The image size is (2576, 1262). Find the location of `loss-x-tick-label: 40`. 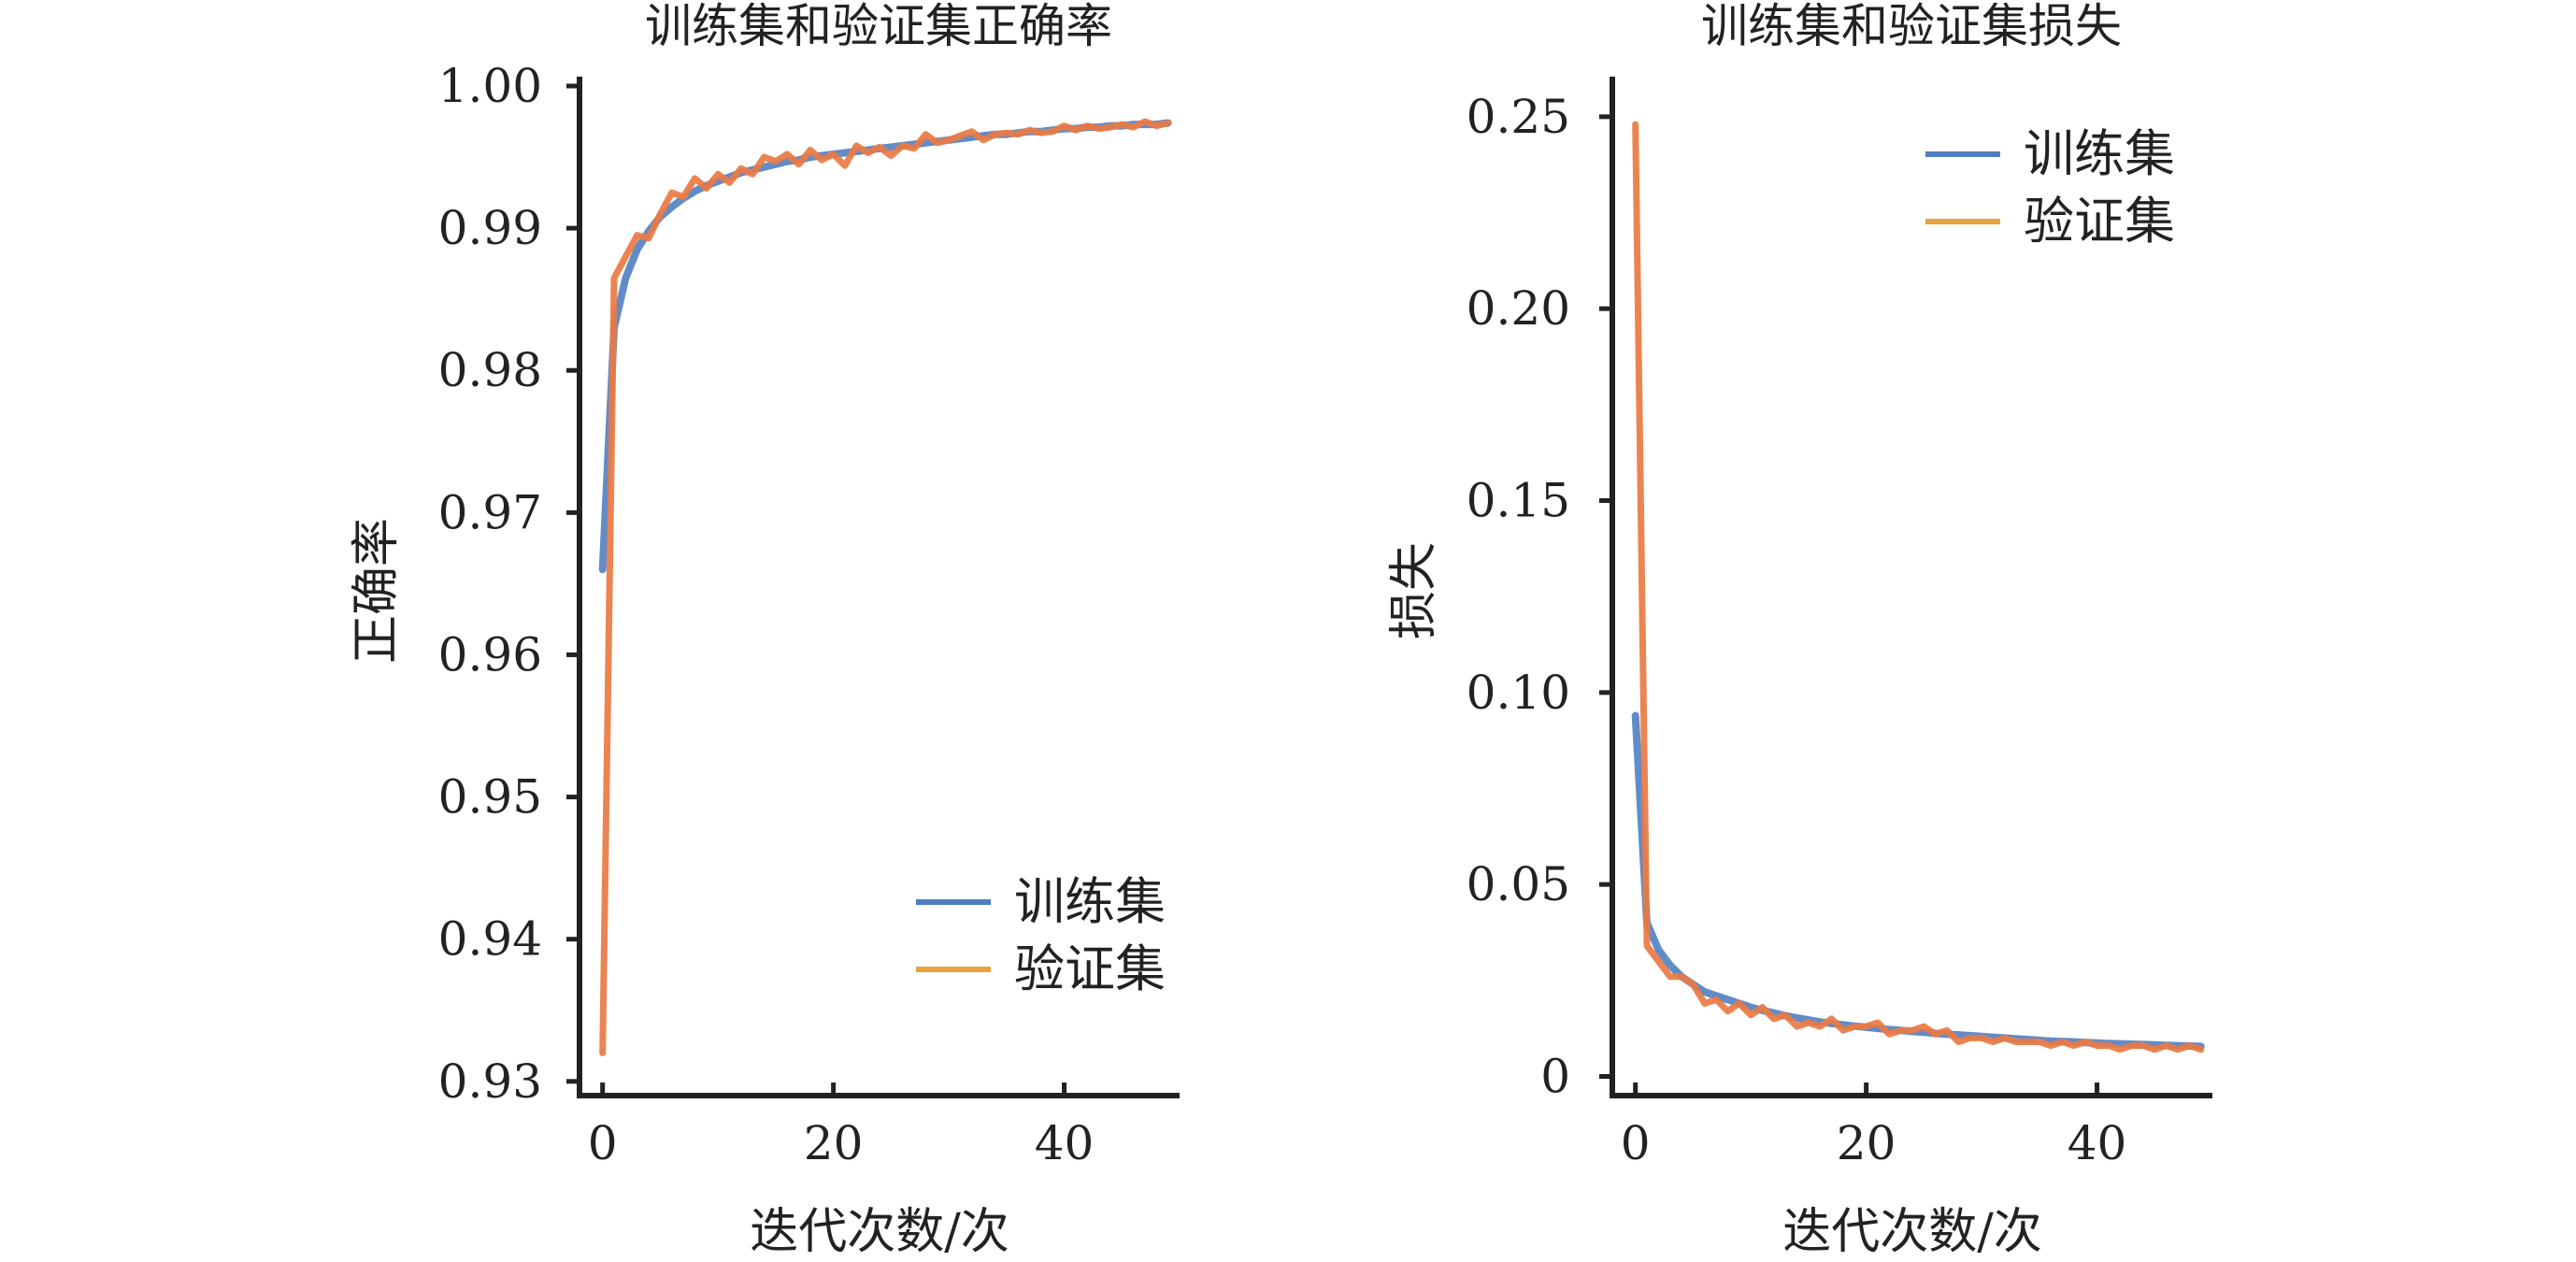

loss-x-tick-label: 40 is located at coordinates (2097, 1143).